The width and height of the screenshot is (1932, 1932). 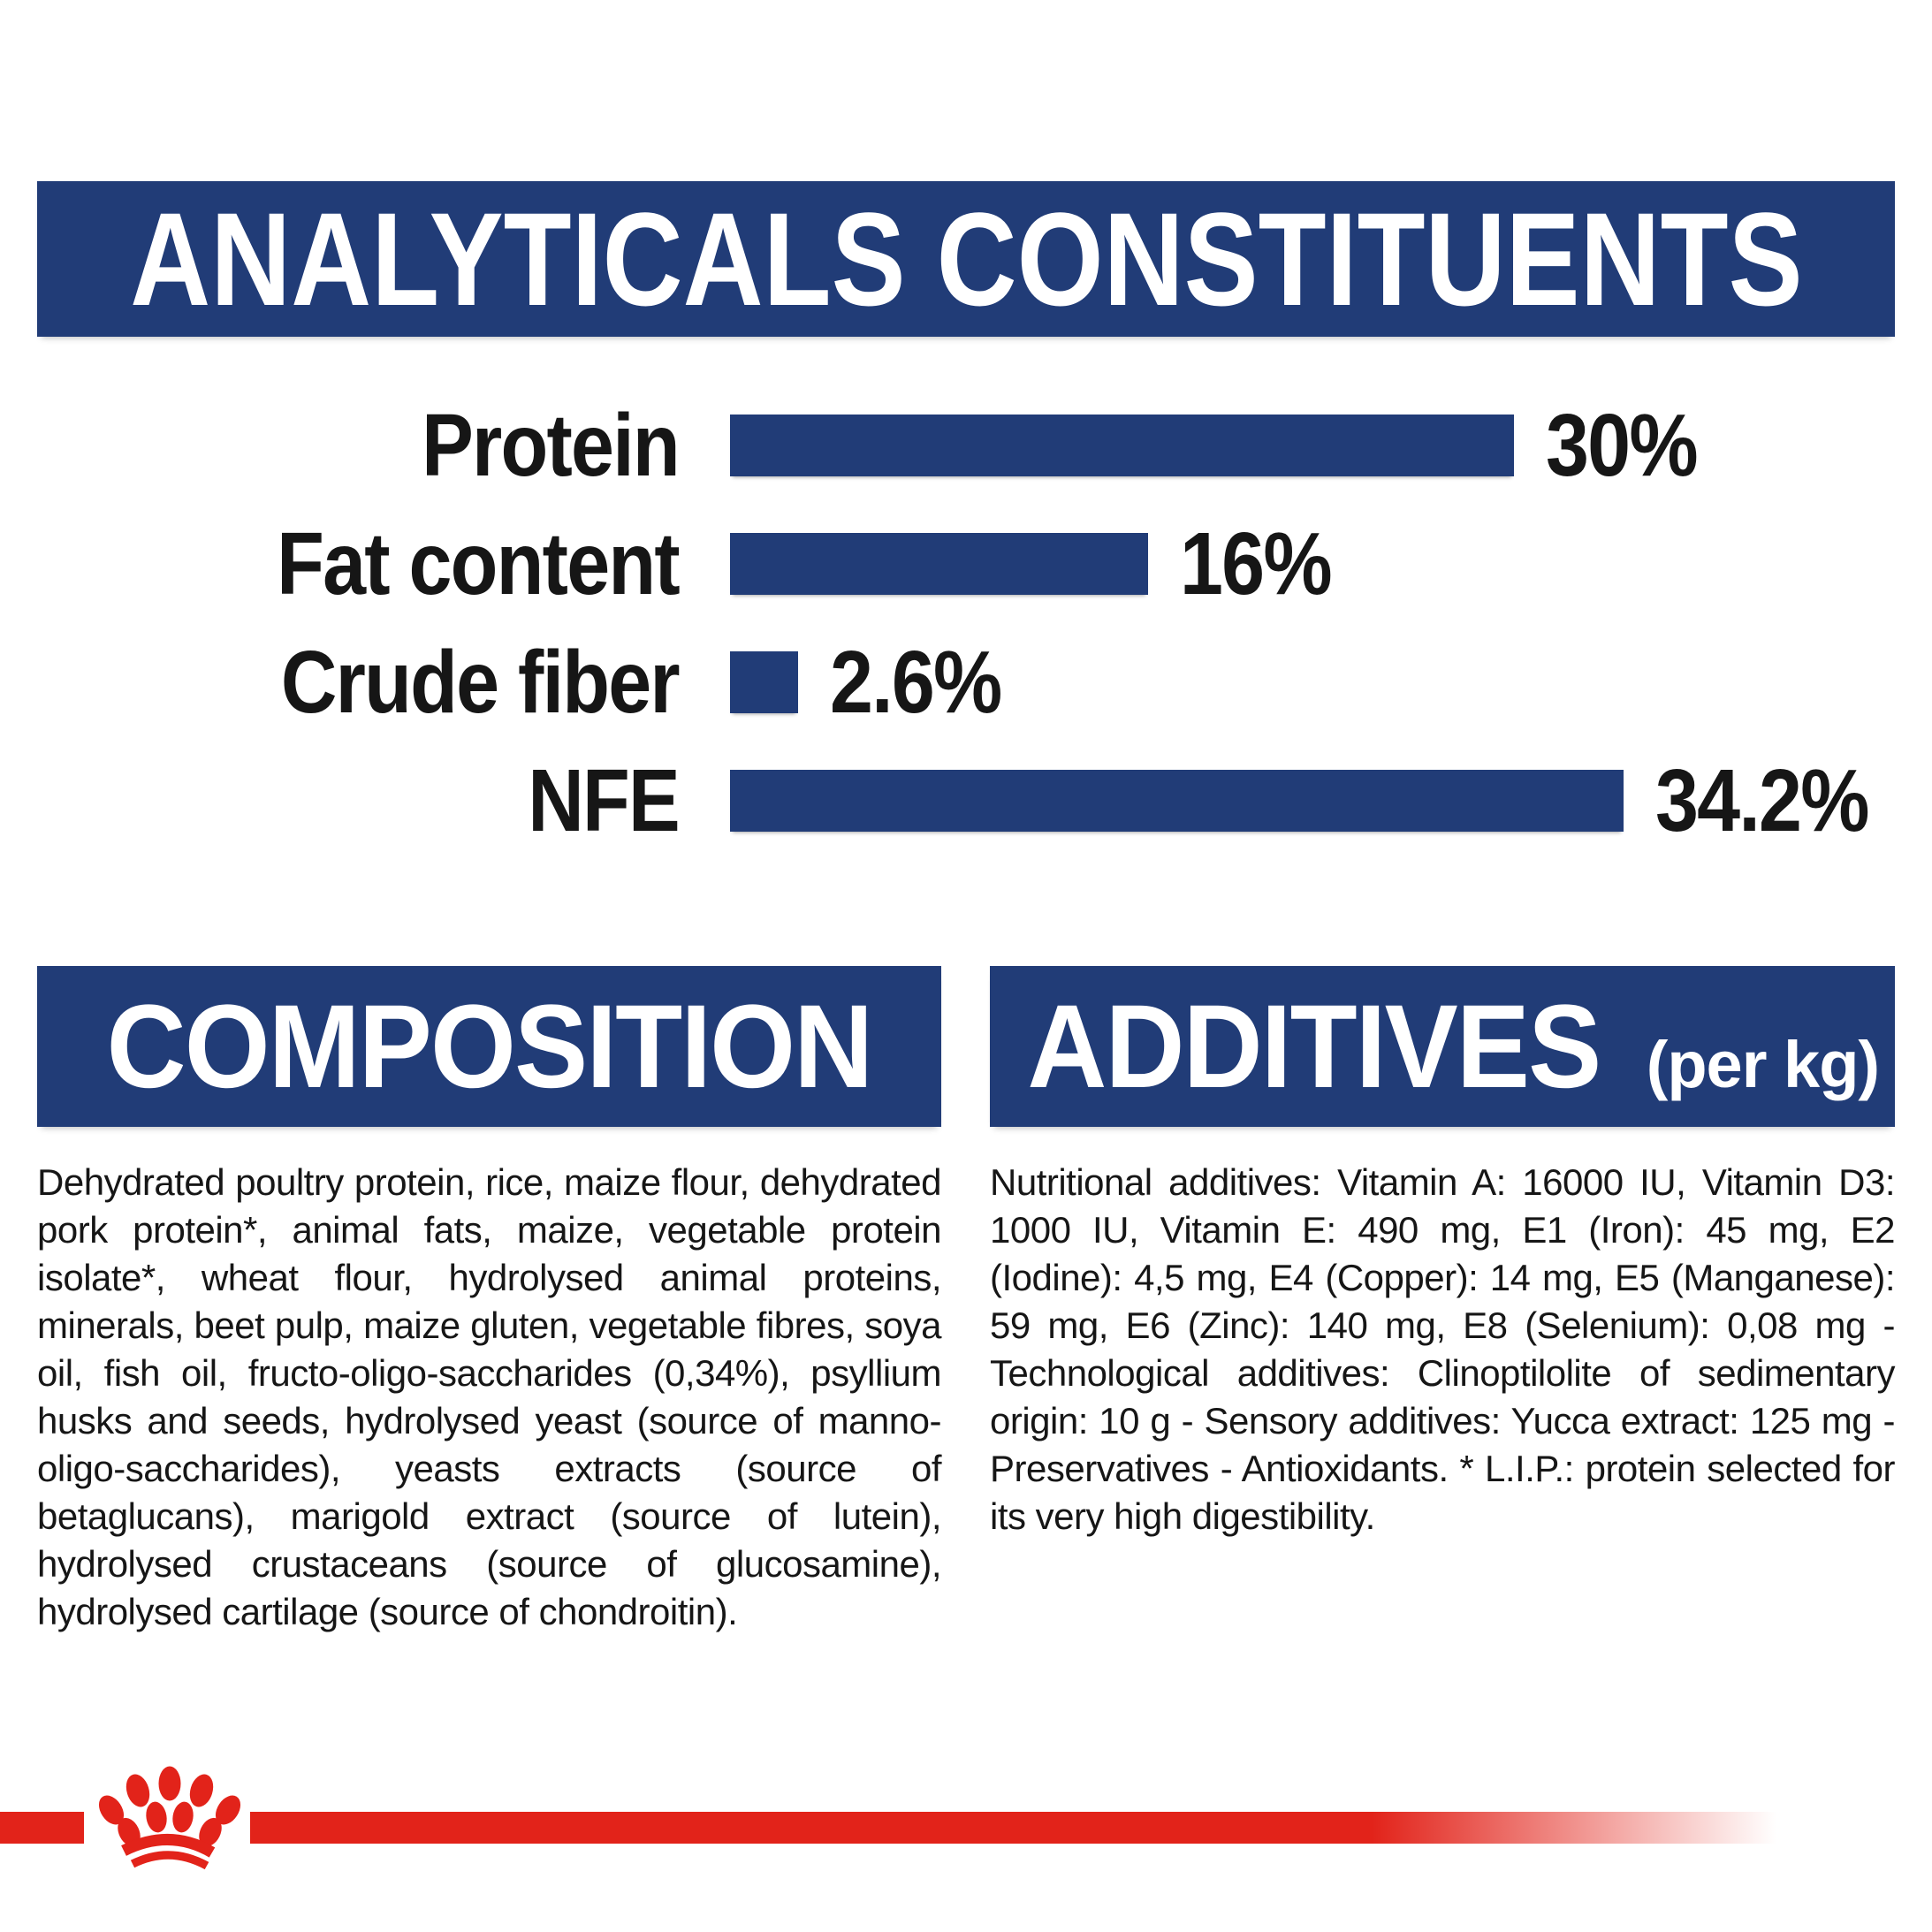 I want to click on chart-value-label: 2.6%, so click(x=916, y=682).